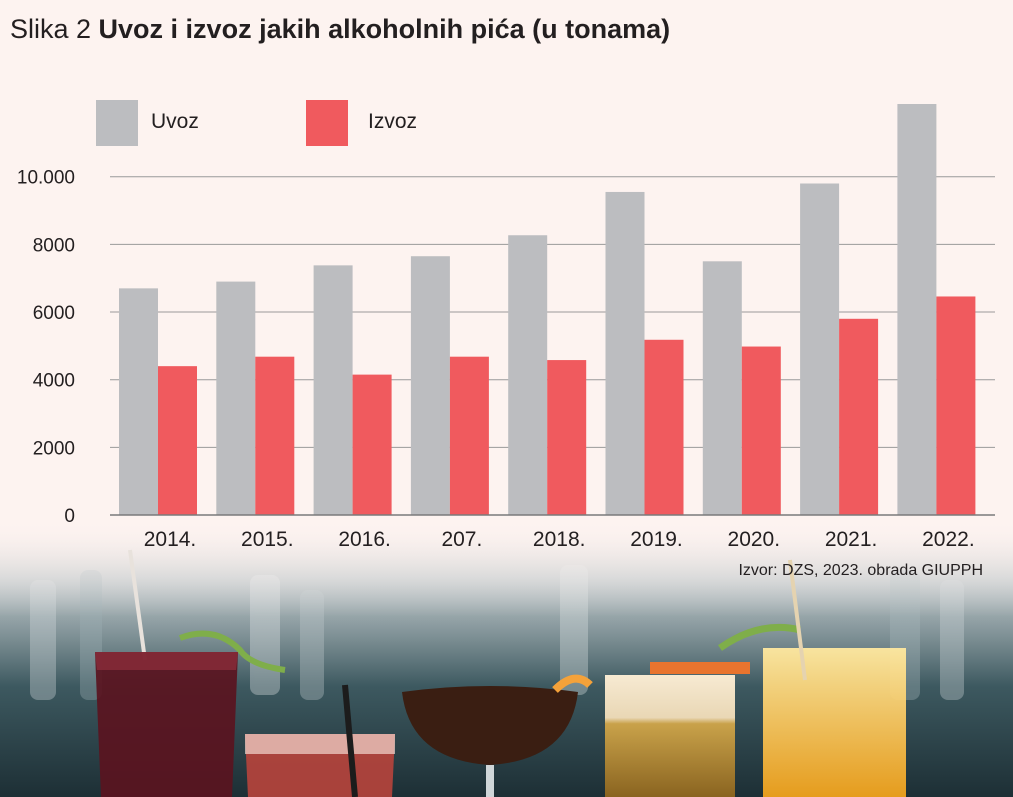 Image resolution: width=1013 pixels, height=797 pixels. What do you see at coordinates (754, 539) in the screenshot?
I see `x-tick-label: 2020.` at bounding box center [754, 539].